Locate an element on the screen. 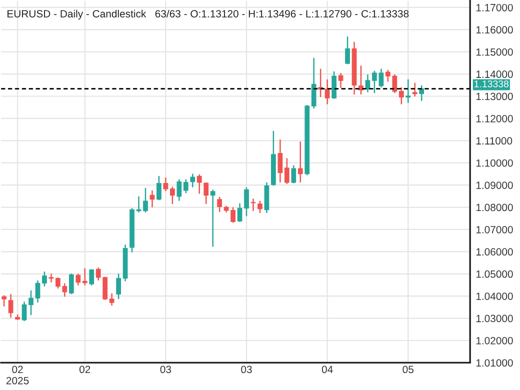  y-tick-label: 1.16000 is located at coordinates (494, 30).